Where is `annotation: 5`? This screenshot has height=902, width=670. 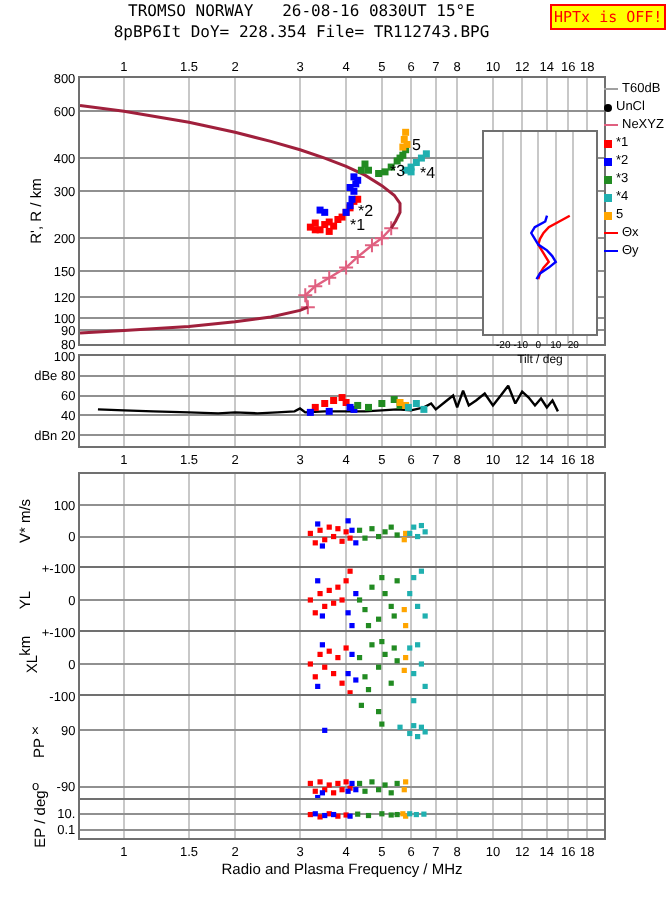
annotation: 5 is located at coordinates (417, 145).